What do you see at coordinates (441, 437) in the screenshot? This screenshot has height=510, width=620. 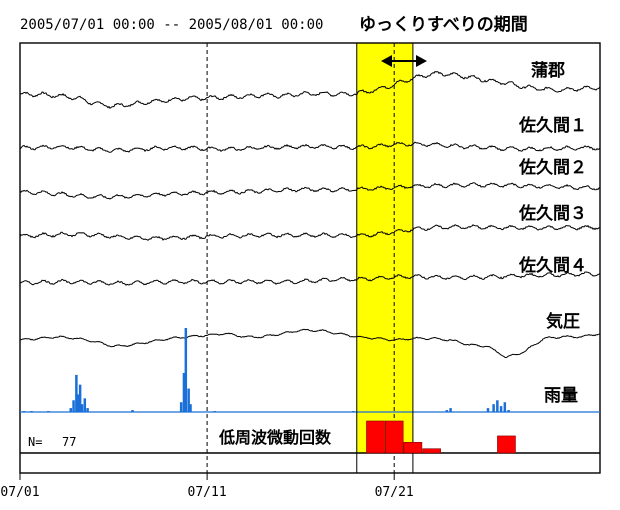 I see `tremor-bars` at bounding box center [441, 437].